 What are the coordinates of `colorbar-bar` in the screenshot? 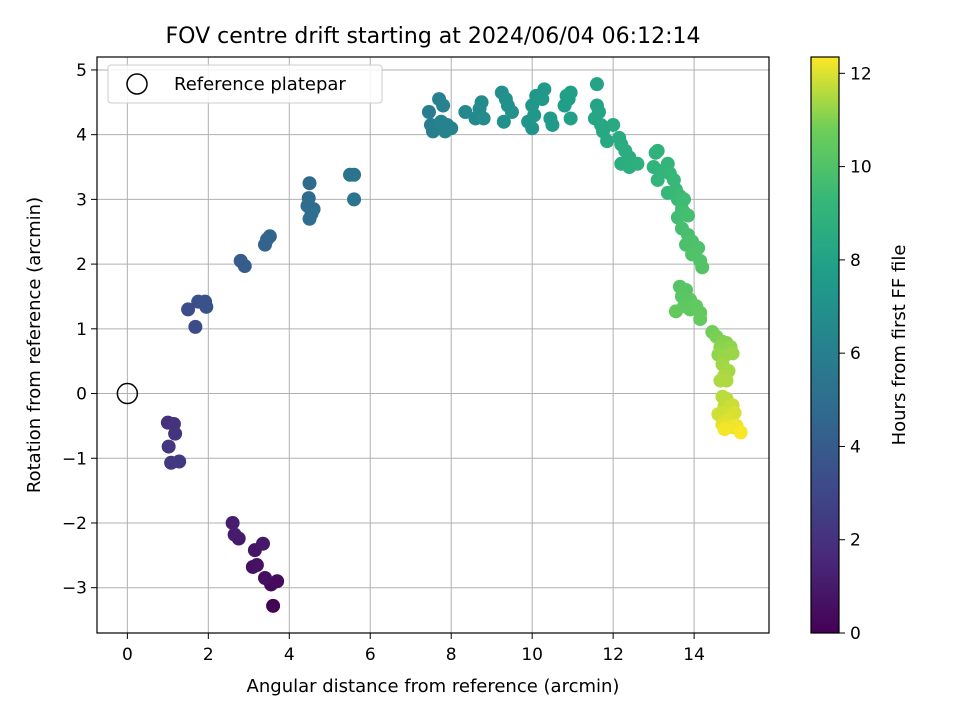 It's located at (825, 345).